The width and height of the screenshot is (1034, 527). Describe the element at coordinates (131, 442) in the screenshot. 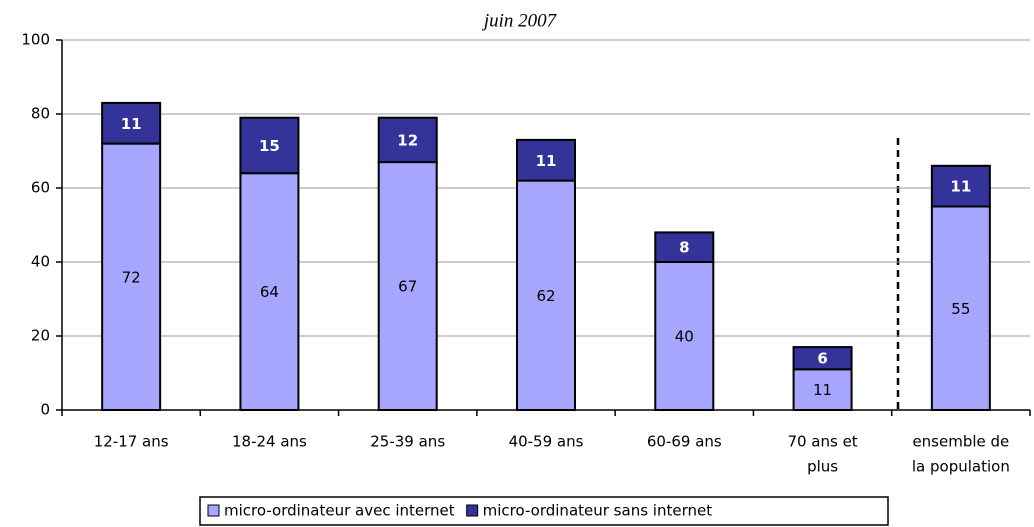

I see `x-tick-label: 12-17 ans` at that location.